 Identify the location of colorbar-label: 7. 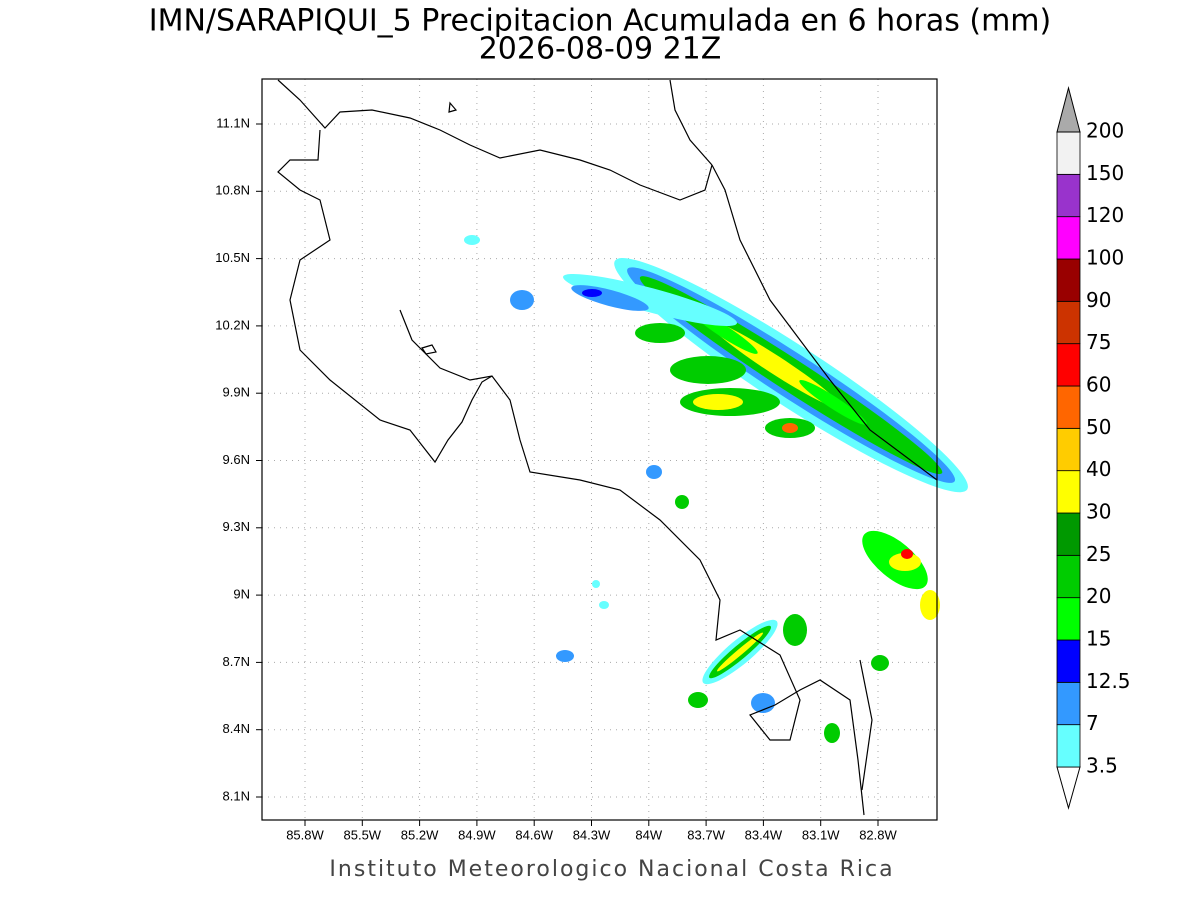
(1092, 723).